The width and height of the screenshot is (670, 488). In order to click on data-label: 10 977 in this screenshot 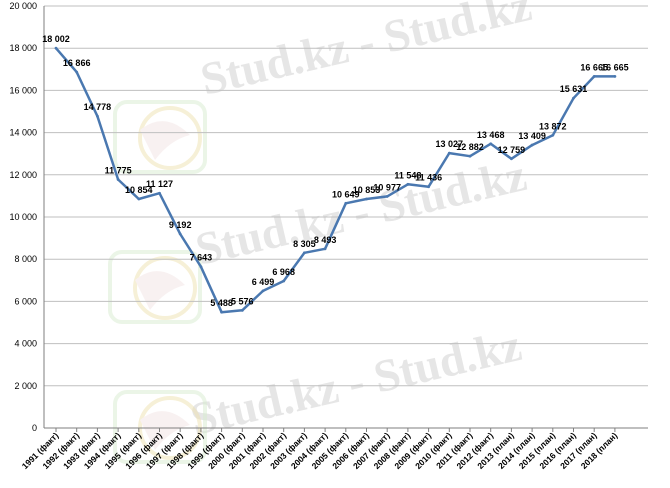, I will do `click(387, 187)`.